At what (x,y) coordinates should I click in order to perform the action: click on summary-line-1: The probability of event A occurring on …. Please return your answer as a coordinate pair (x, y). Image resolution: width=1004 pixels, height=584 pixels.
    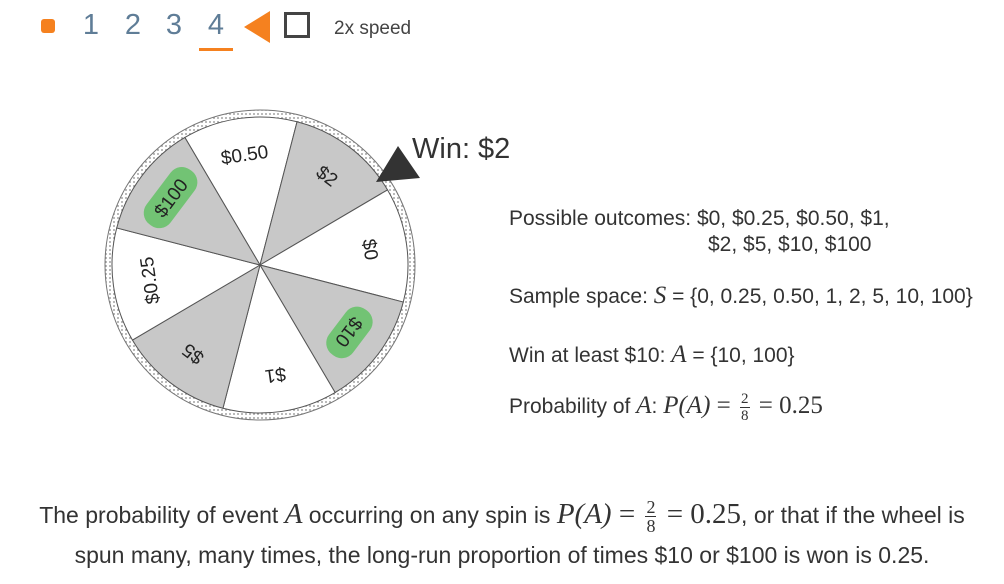
    Looking at the image, I should click on (502, 514).